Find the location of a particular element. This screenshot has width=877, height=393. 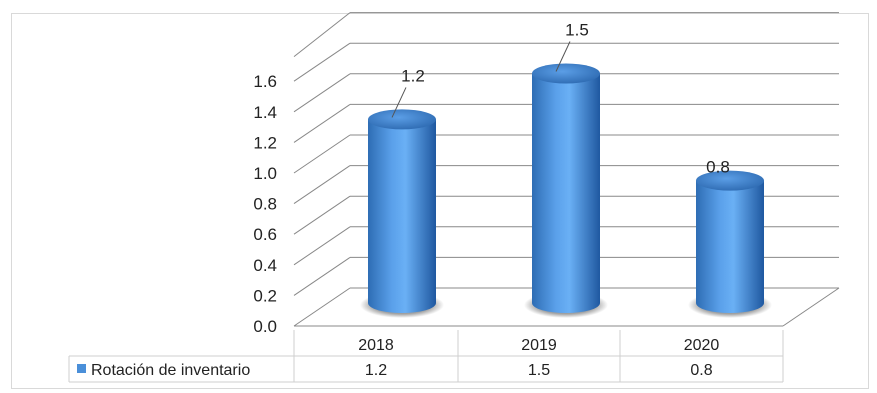

floor-right-edge is located at coordinates (811, 307).